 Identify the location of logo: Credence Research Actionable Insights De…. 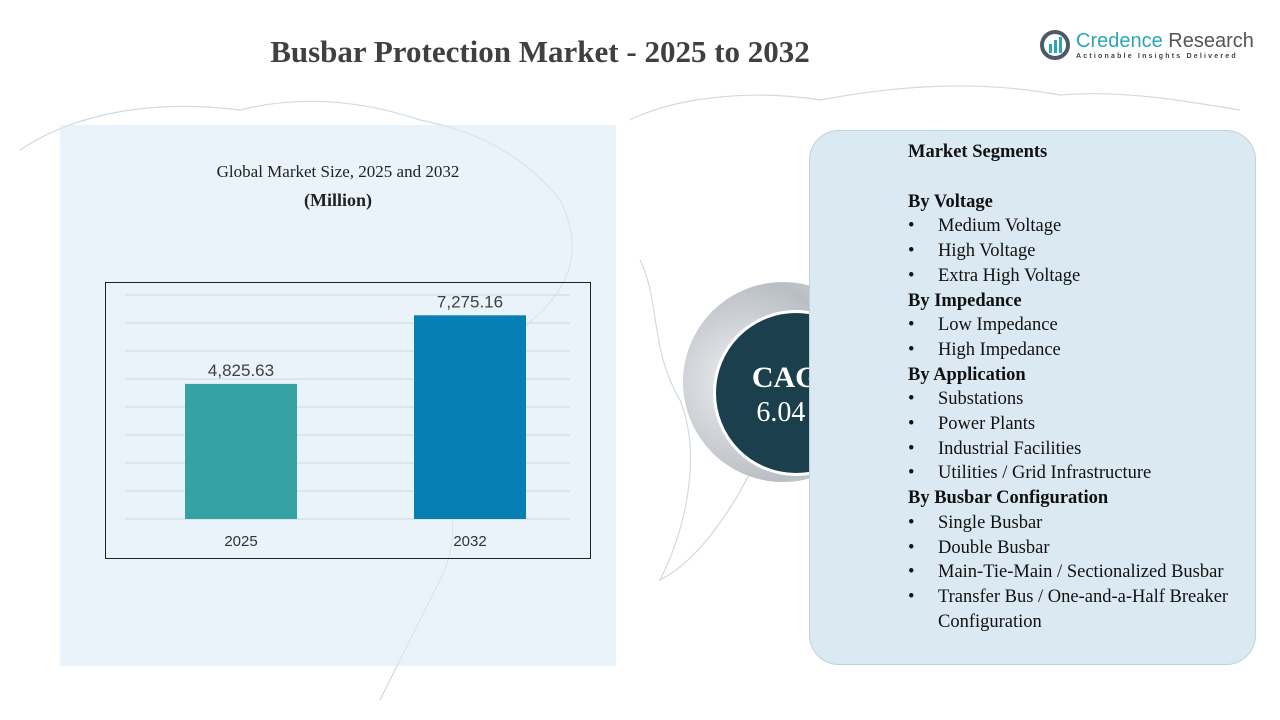
(1147, 45).